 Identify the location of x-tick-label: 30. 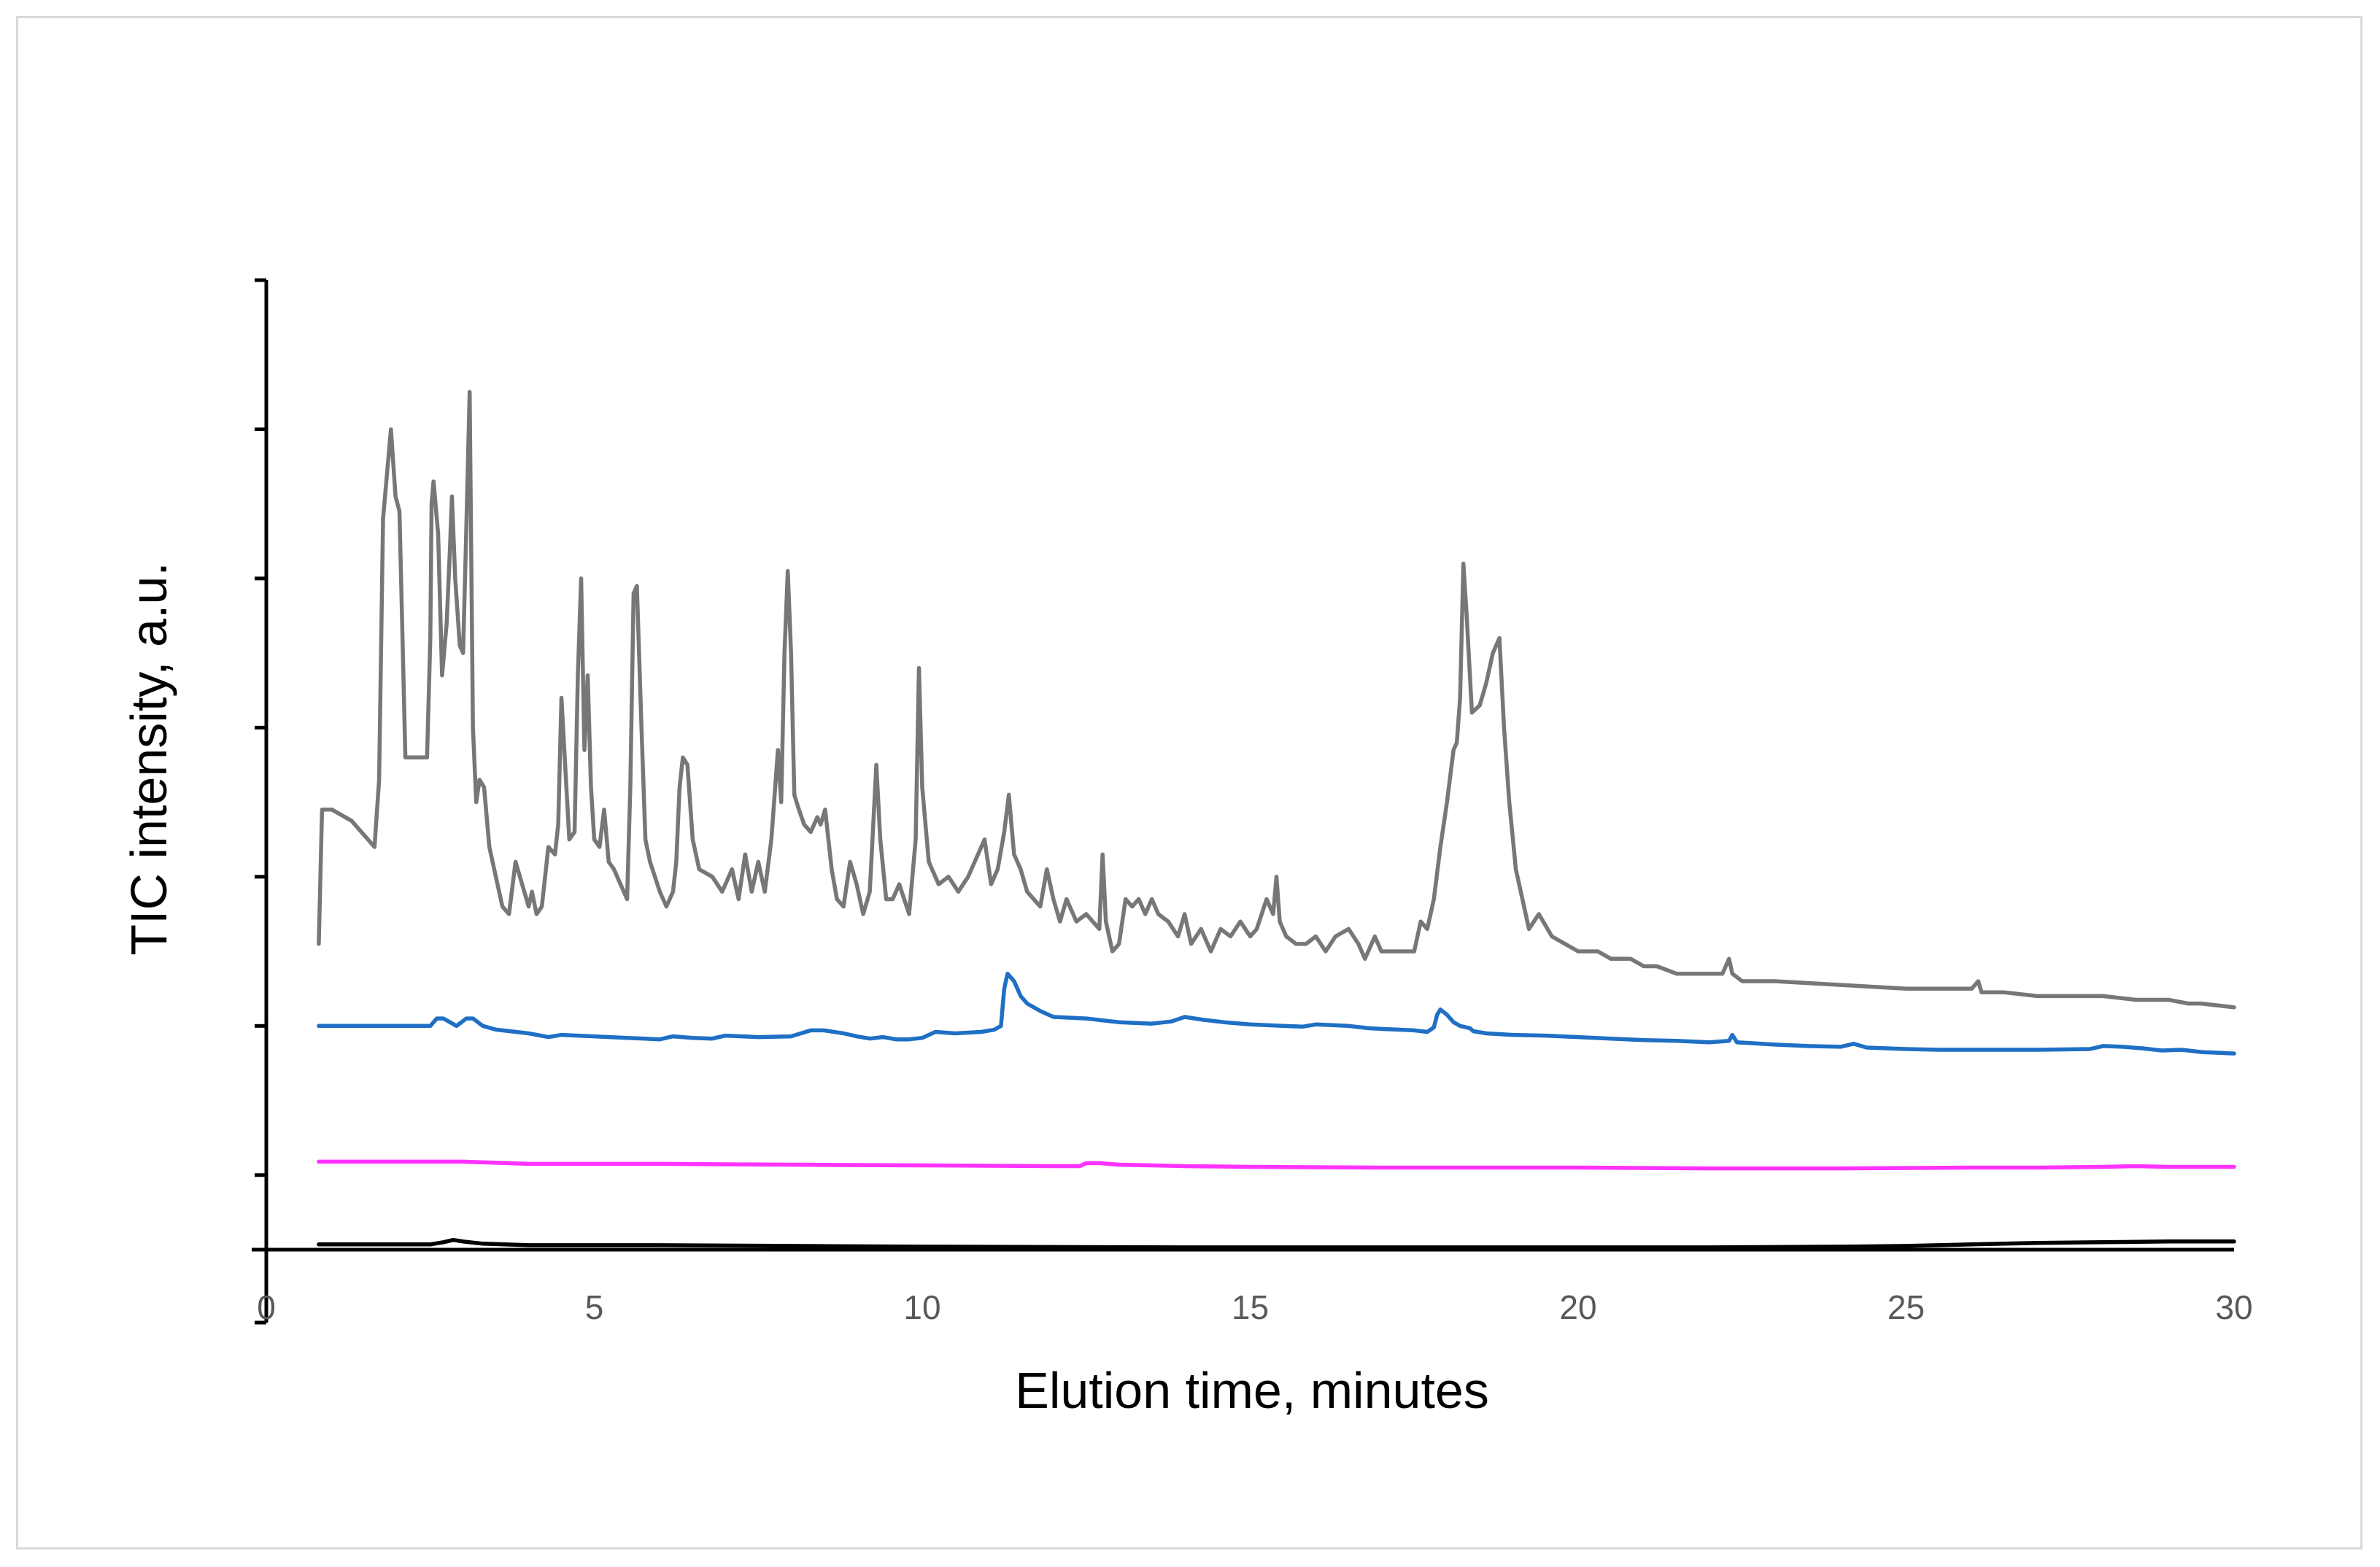
(2233, 1307).